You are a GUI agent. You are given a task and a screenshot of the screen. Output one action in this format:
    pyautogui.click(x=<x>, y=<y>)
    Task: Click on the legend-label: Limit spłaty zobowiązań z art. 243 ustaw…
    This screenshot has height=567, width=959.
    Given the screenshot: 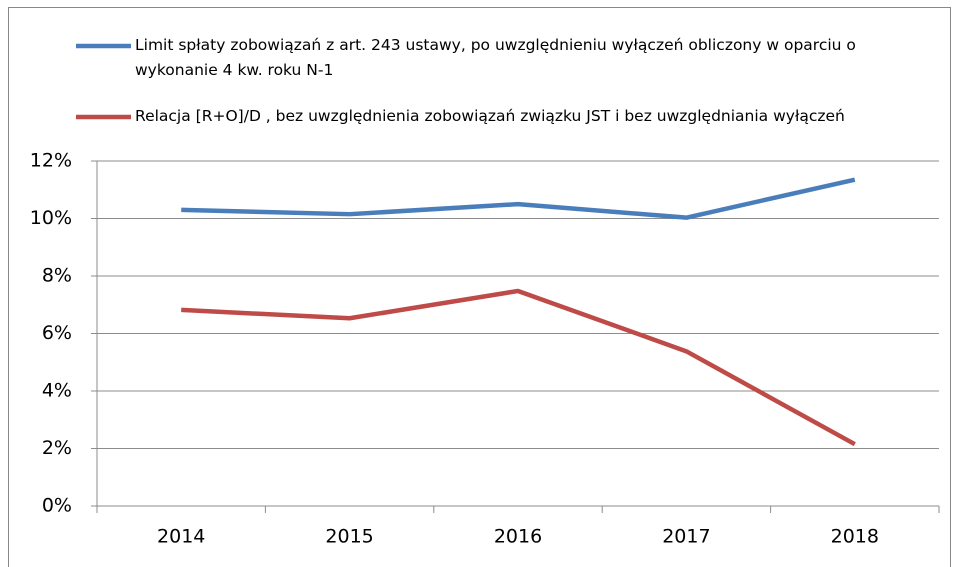 What is the action you would take?
    pyautogui.click(x=495, y=57)
    